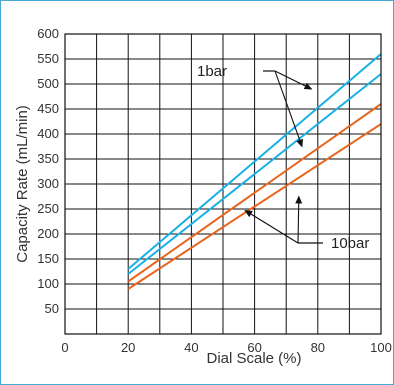 The width and height of the screenshot is (394, 385). What do you see at coordinates (48, 258) in the screenshot?
I see `y-tick-label: 150` at bounding box center [48, 258].